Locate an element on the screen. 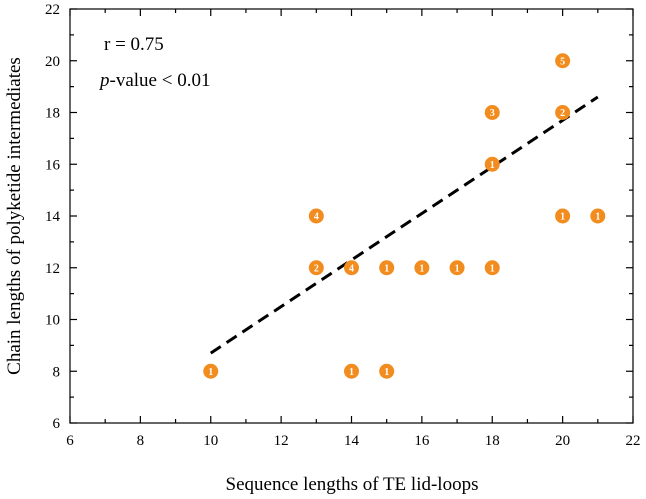 This screenshot has width=646, height=499. x-tick-label: 10 is located at coordinates (210, 441).